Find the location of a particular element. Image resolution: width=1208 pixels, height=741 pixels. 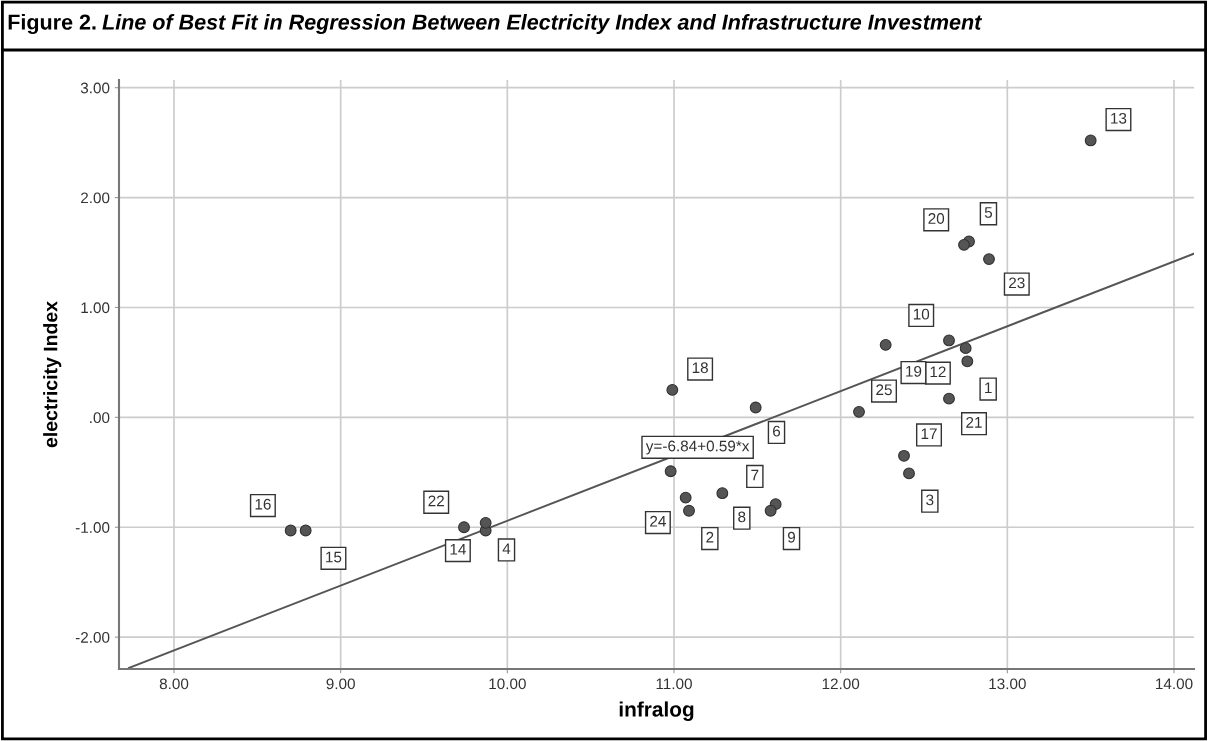

annotation: 23 is located at coordinates (1017, 283).